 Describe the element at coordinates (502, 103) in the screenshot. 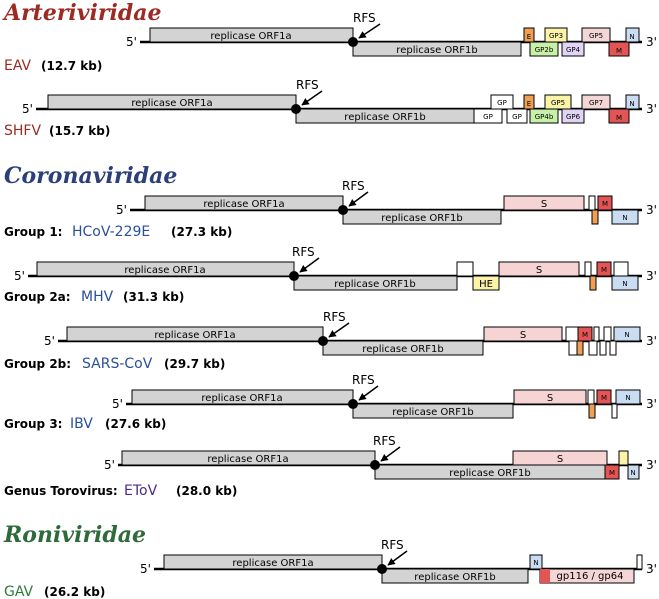

I see `gene-gp-upper-label: GP` at that location.